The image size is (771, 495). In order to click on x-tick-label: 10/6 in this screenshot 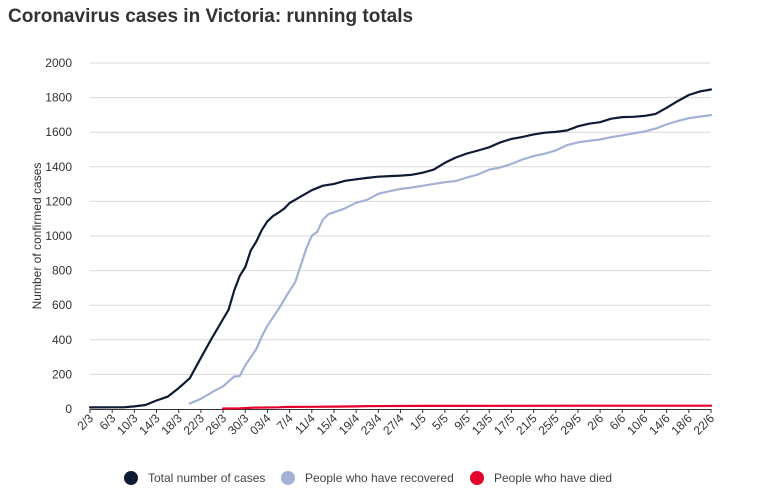, I will do `click(637, 424)`.